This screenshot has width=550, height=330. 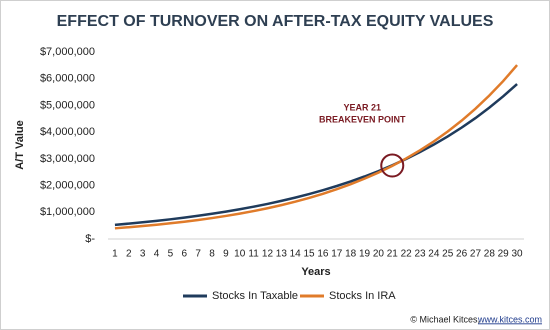 What do you see at coordinates (393, 254) in the screenshot?
I see `x-tick-label: 21` at bounding box center [393, 254].